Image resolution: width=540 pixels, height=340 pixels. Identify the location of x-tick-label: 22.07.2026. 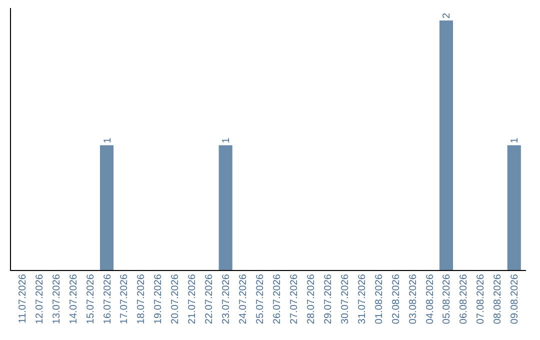
(210, 299).